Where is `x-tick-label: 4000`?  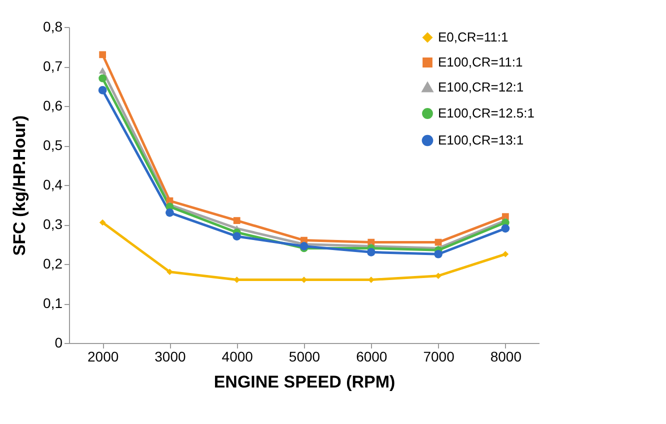
x-tick-label: 4000 is located at coordinates (238, 356).